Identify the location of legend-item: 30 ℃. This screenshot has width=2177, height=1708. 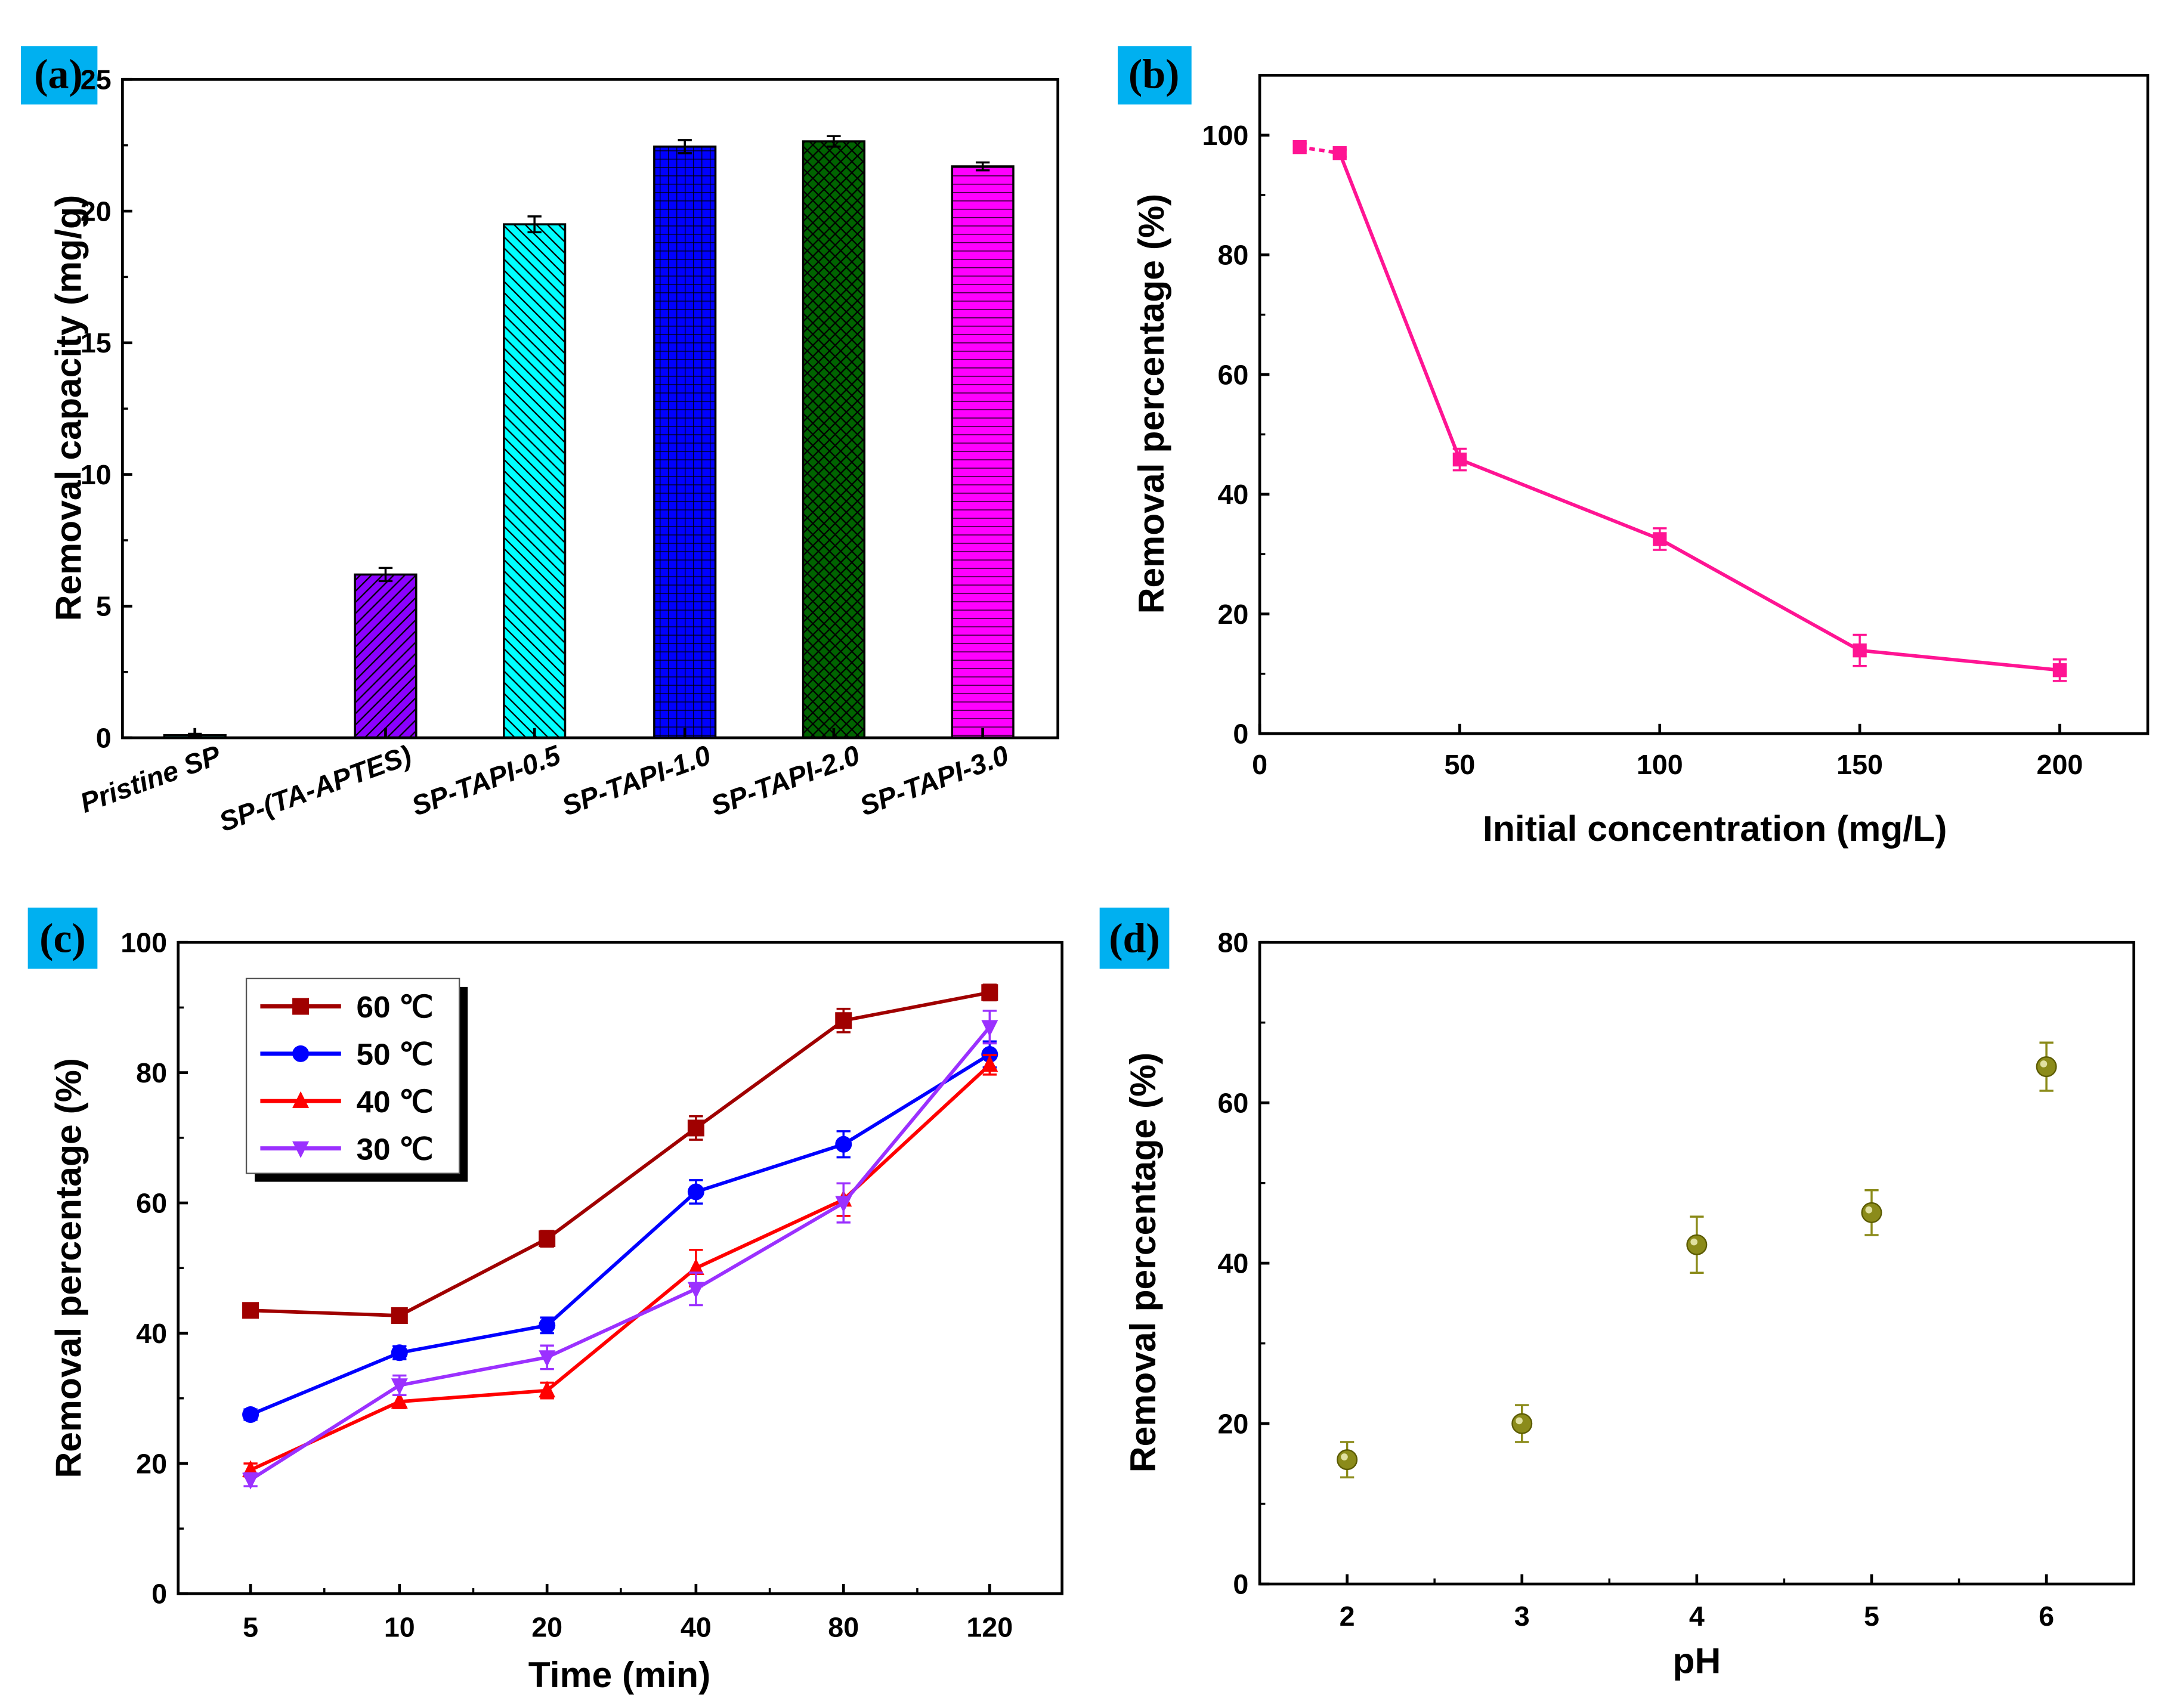
(346, 1149).